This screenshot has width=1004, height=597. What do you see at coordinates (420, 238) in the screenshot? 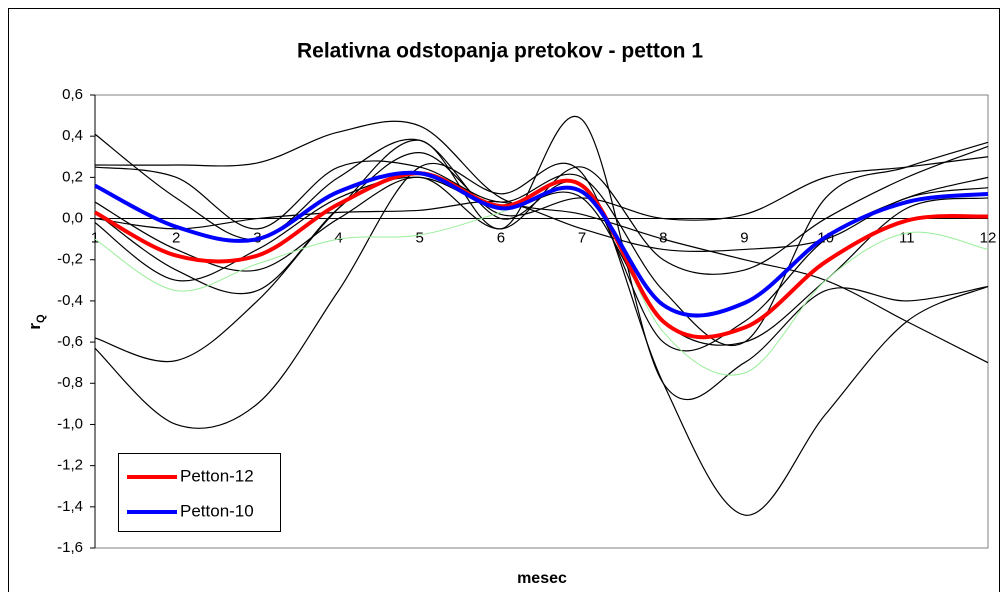
I see `x-tick-label: 5` at bounding box center [420, 238].